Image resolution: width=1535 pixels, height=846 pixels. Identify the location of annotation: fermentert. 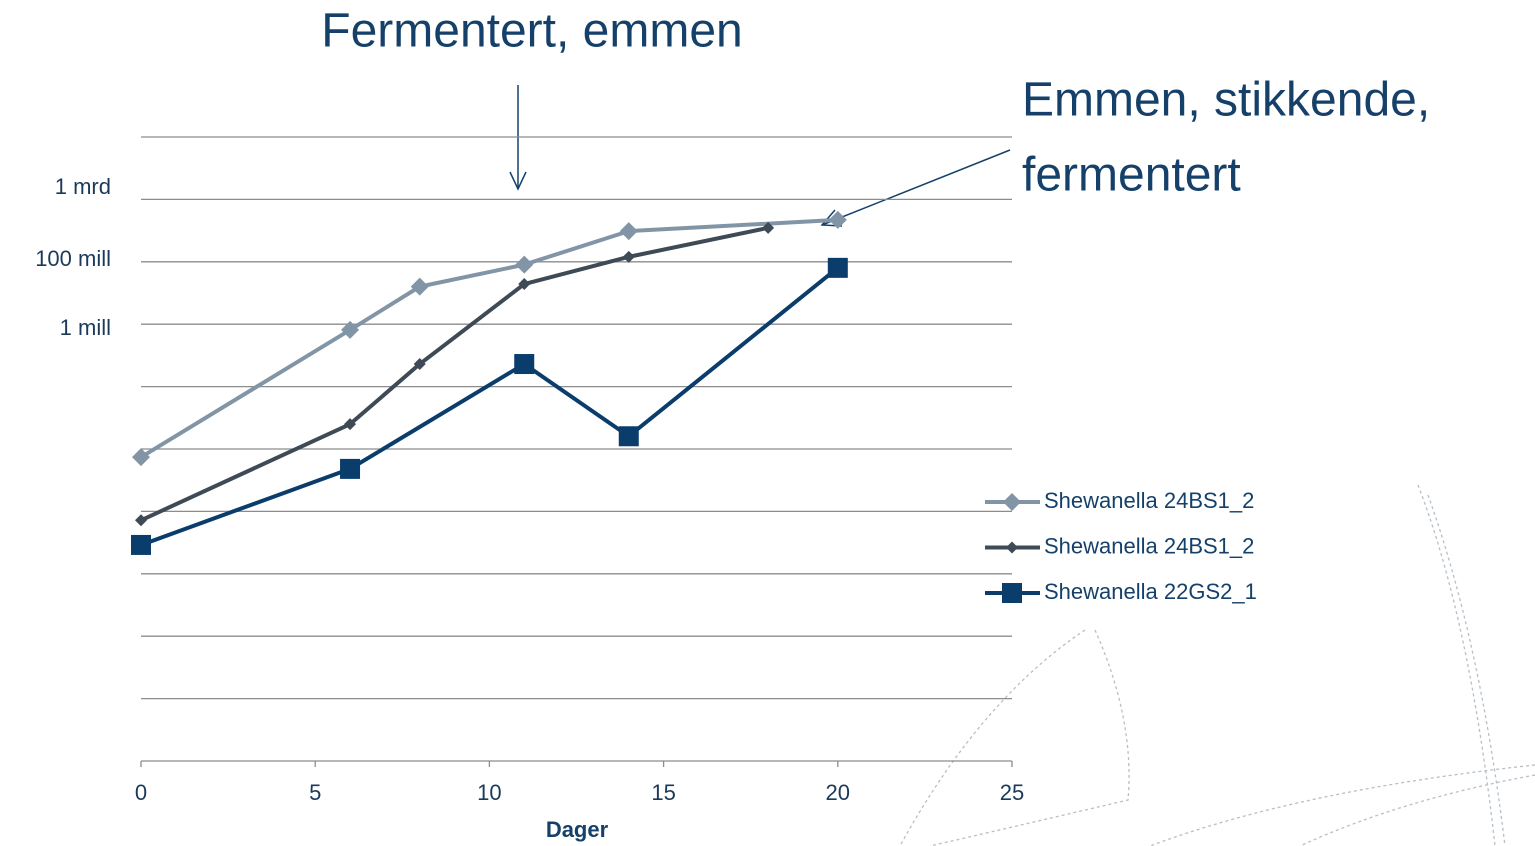
(1131, 175).